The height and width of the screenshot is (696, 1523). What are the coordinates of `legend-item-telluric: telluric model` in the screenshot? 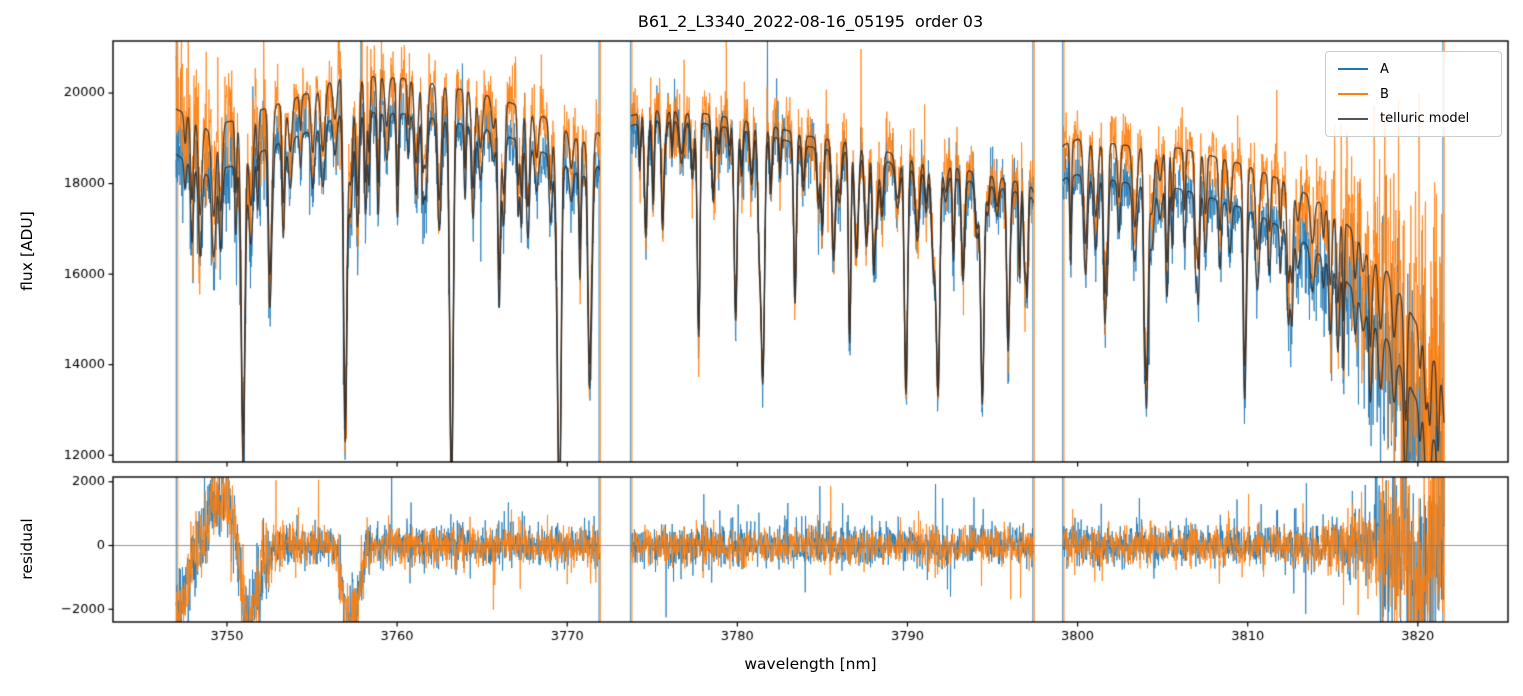 It's located at (1414, 118).